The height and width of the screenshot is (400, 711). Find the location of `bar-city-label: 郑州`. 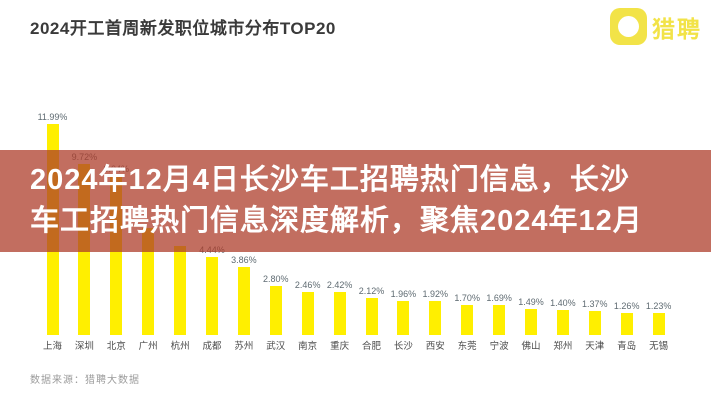

bar-city-label: 郑州 is located at coordinates (563, 346).